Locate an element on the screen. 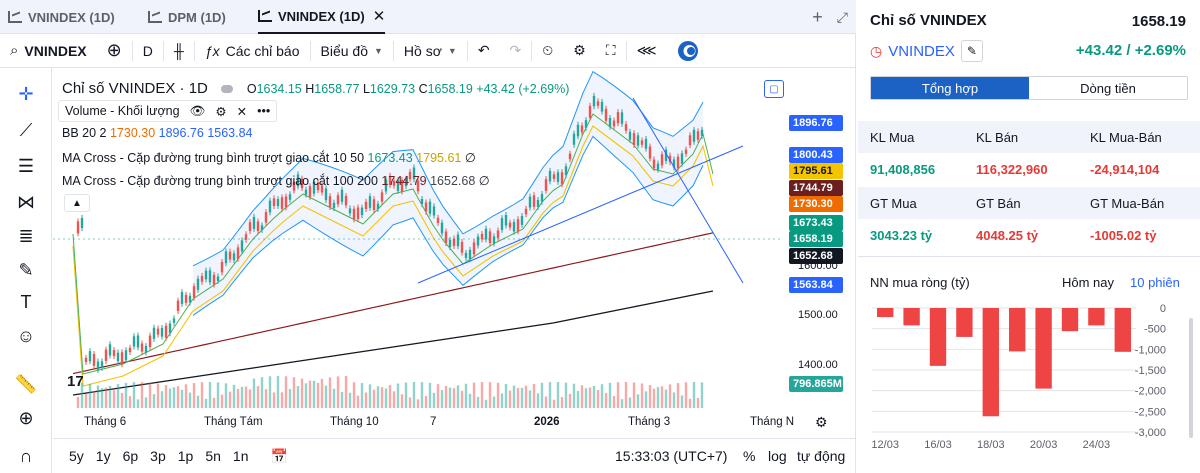  chart-type-dropdown: Biểu đồ ▼ is located at coordinates (351, 50).